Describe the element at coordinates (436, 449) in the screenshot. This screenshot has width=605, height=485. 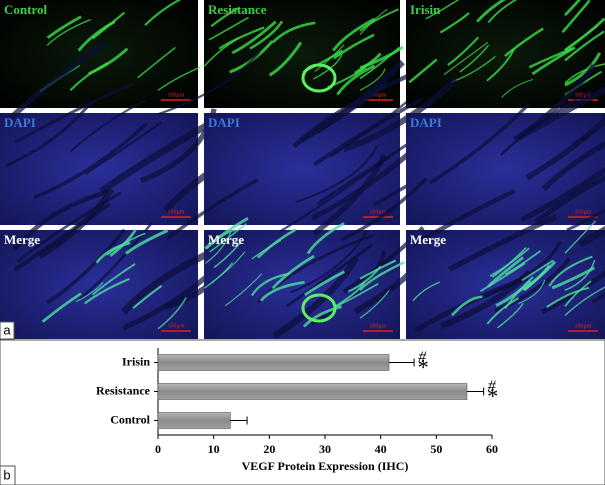
I see `x-tick-label: 50` at that location.